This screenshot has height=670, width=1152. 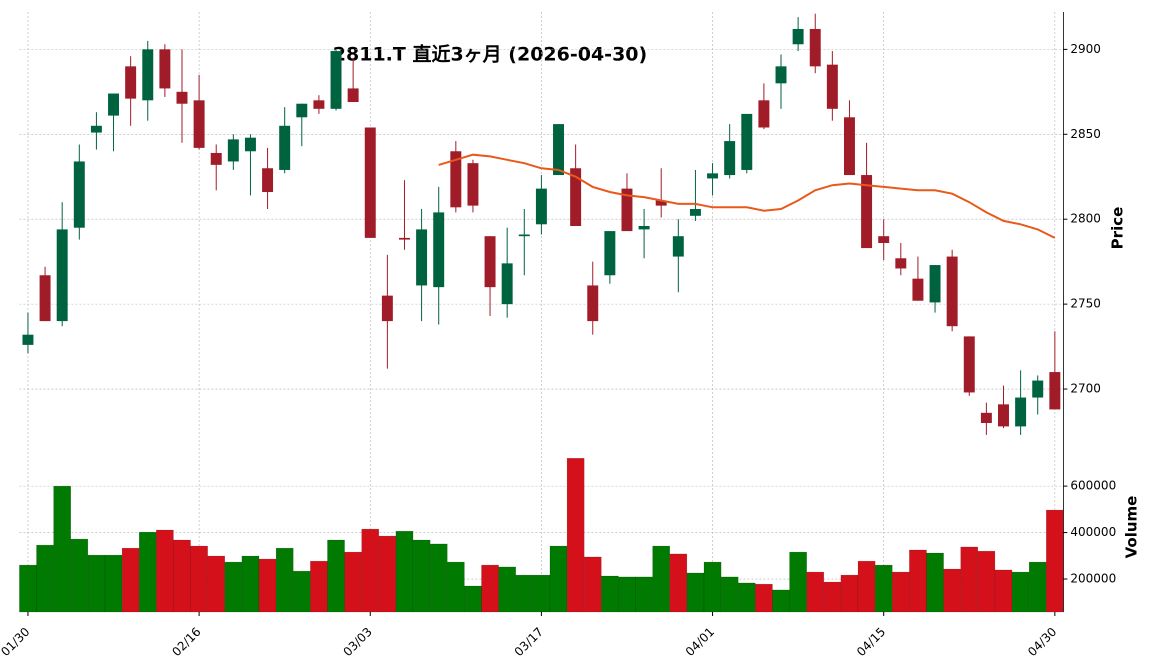 What do you see at coordinates (1093, 532) in the screenshot?
I see `y-tick-label: 400000` at bounding box center [1093, 532].